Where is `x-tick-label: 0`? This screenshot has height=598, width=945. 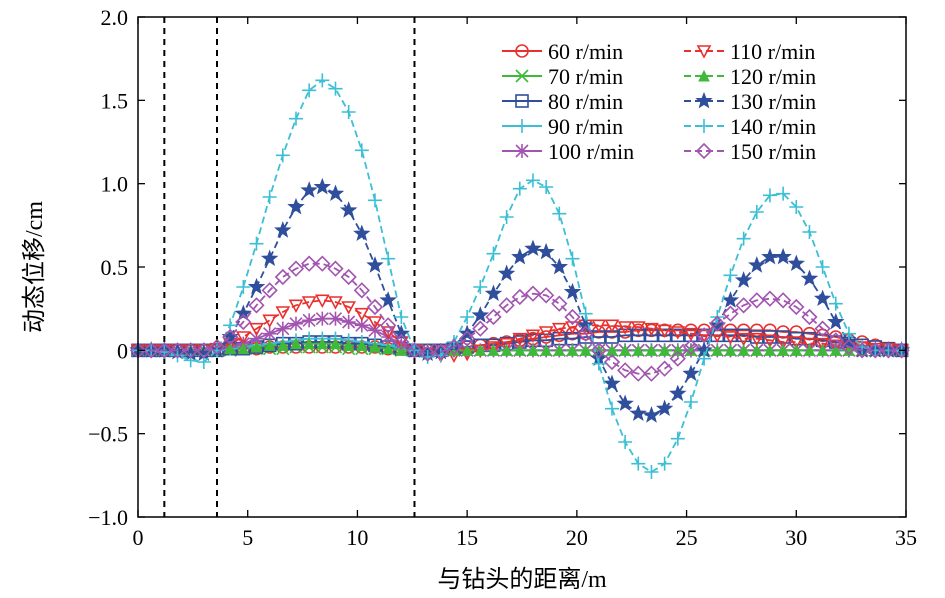
x-tick-label: 0 is located at coordinates (138, 537).